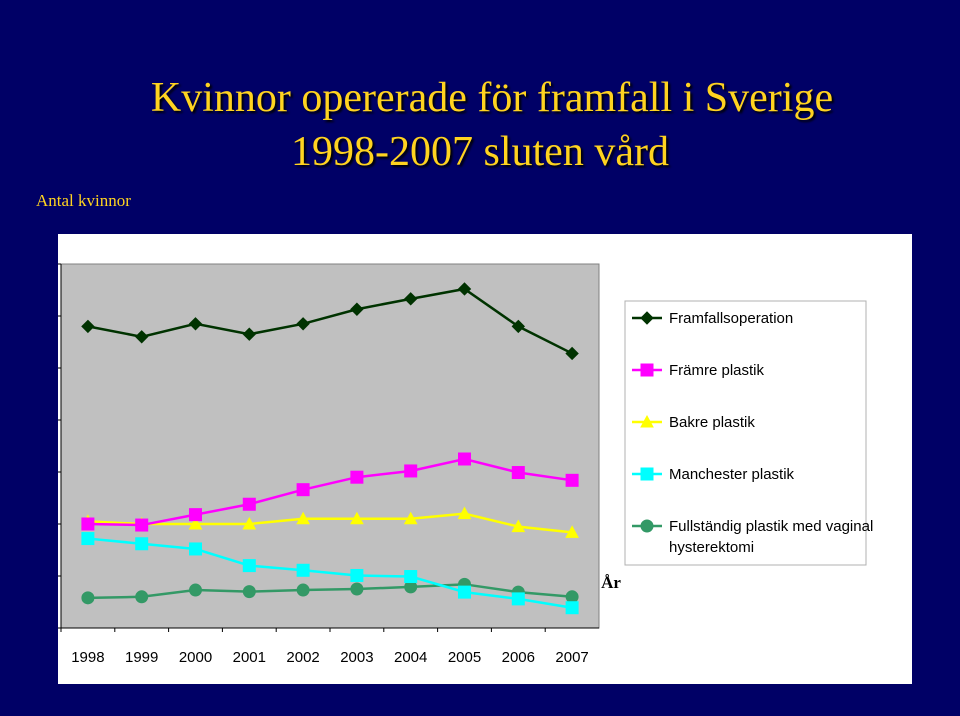 This screenshot has width=960, height=716. I want to click on legend-label: Främre plastik, so click(717, 370).